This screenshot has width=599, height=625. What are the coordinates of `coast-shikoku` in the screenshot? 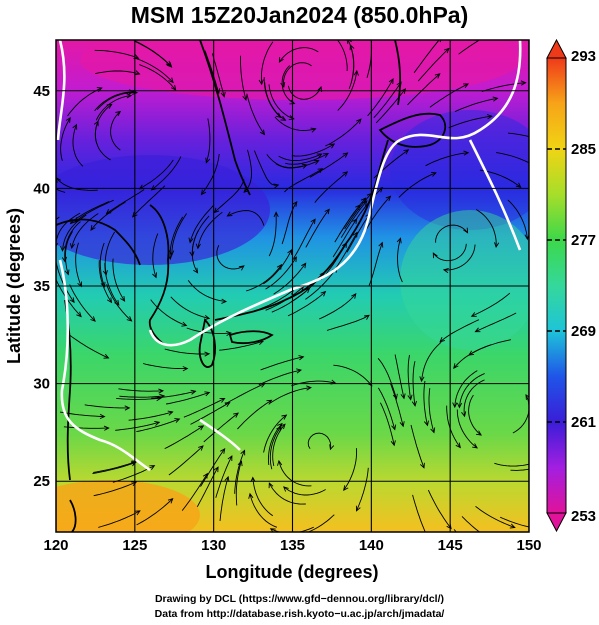 It's located at (251, 337).